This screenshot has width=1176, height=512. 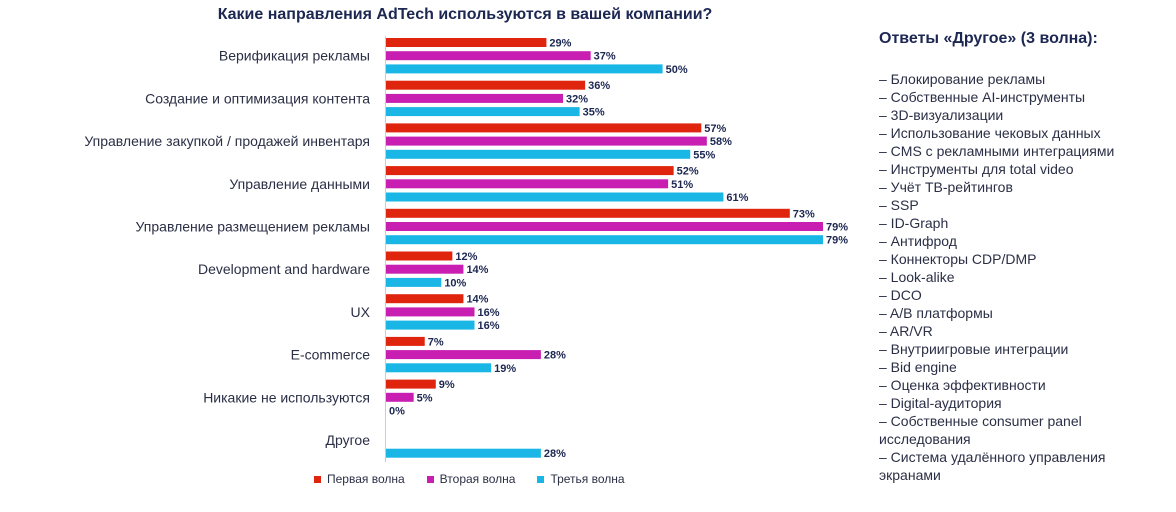 I want to click on other-answer-item: – Инструменты для total video, so click(x=976, y=169).